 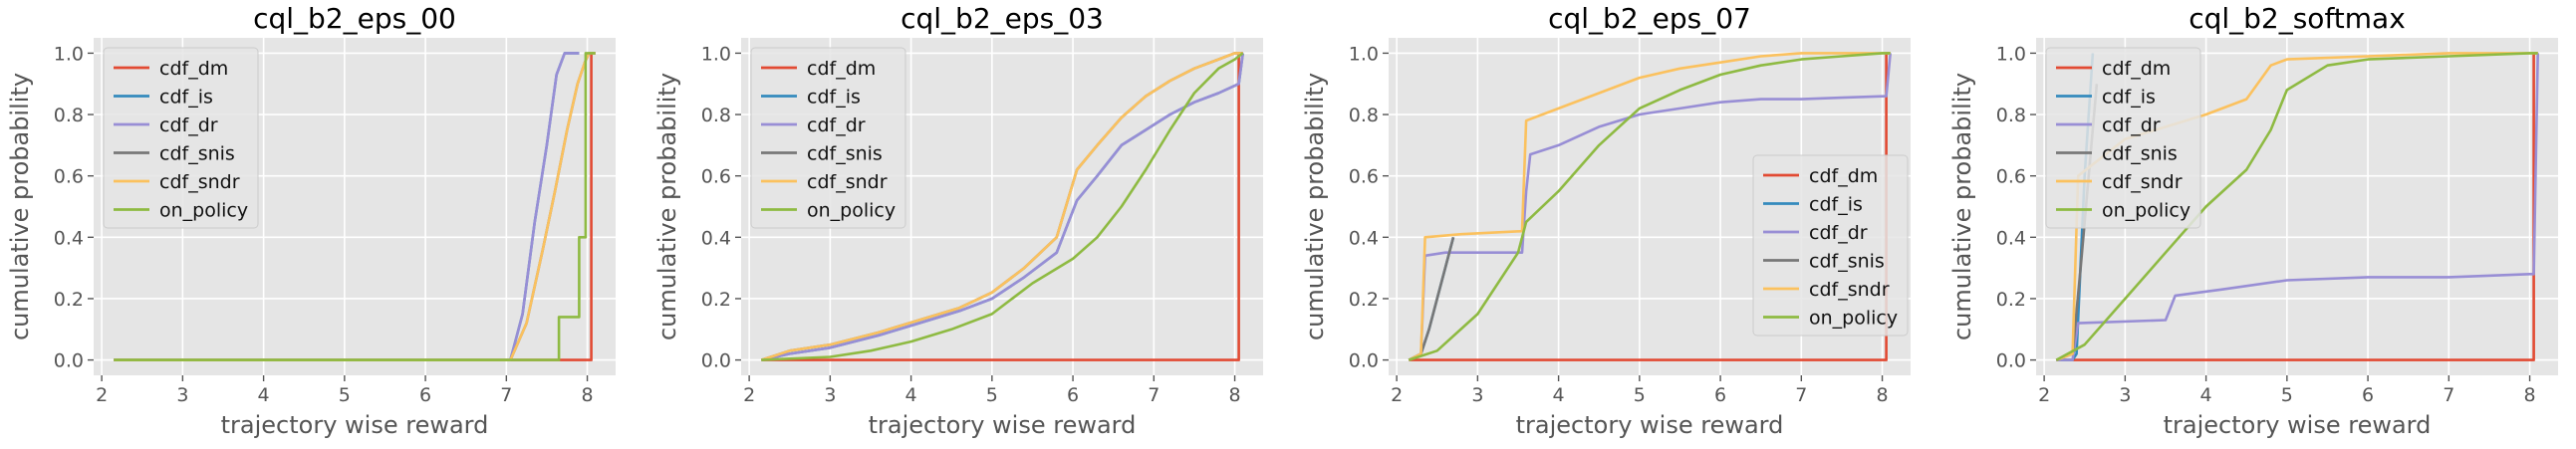 What do you see at coordinates (1649, 18) in the screenshot?
I see `subplot-title: cql_b2_eps_07` at bounding box center [1649, 18].